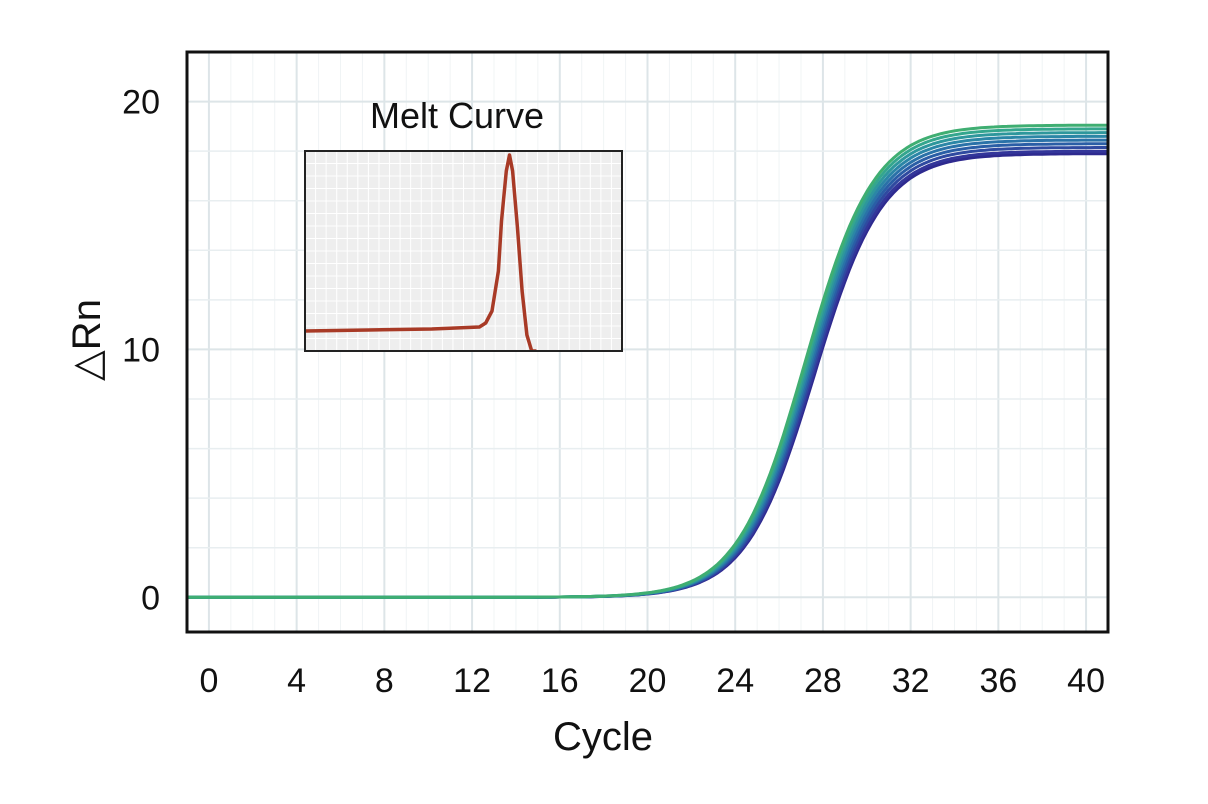 The width and height of the screenshot is (1208, 804). What do you see at coordinates (1086, 681) in the screenshot?
I see `x-tick-label: 40` at bounding box center [1086, 681].